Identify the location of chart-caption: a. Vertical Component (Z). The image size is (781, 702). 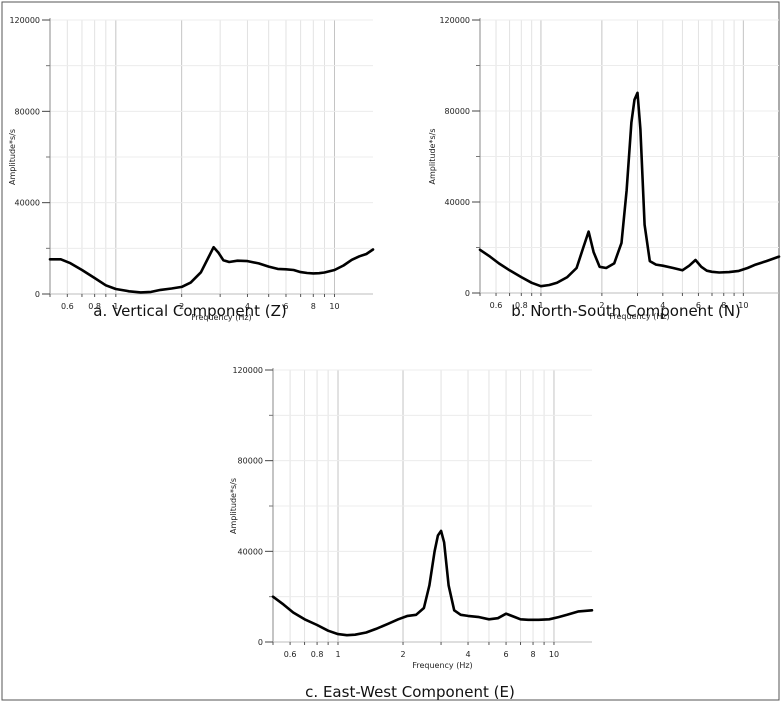
(189, 311).